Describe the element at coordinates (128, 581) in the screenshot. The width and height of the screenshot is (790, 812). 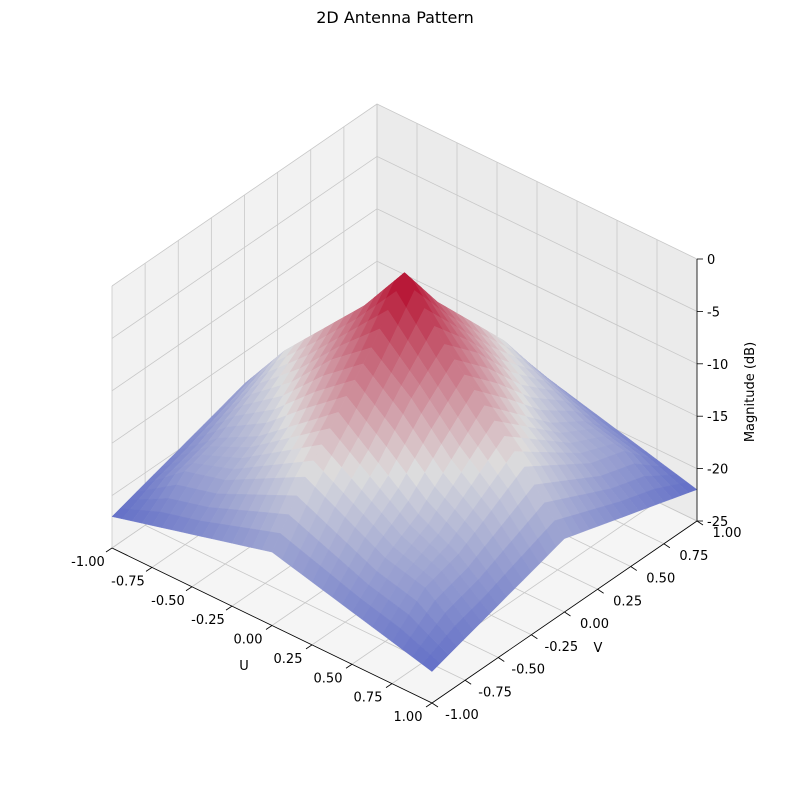
I see `u-tick-label: -0.75` at that location.